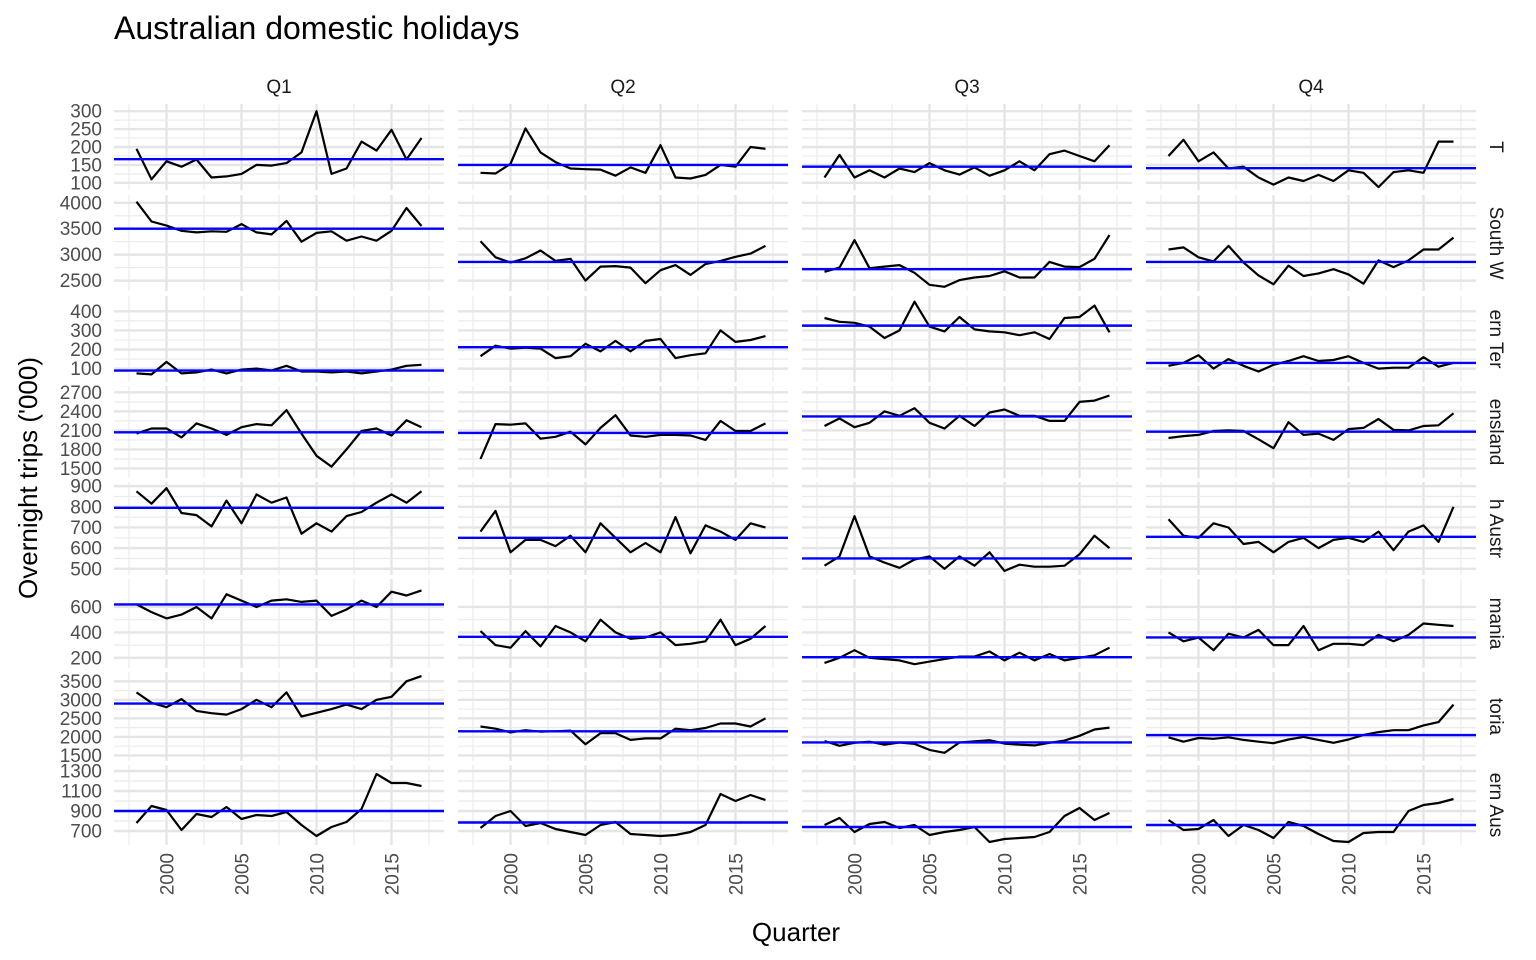  What do you see at coordinates (1495, 339) in the screenshot?
I see `row-strip-label: ern Ter` at bounding box center [1495, 339].